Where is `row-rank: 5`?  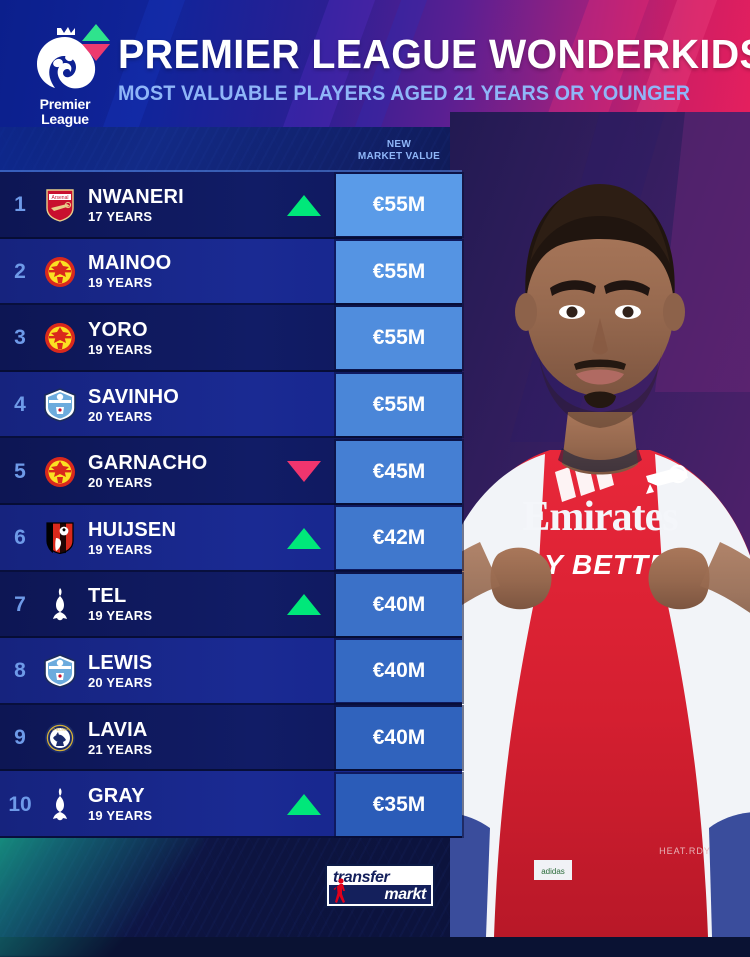
row-rank: 5 is located at coordinates (20, 471).